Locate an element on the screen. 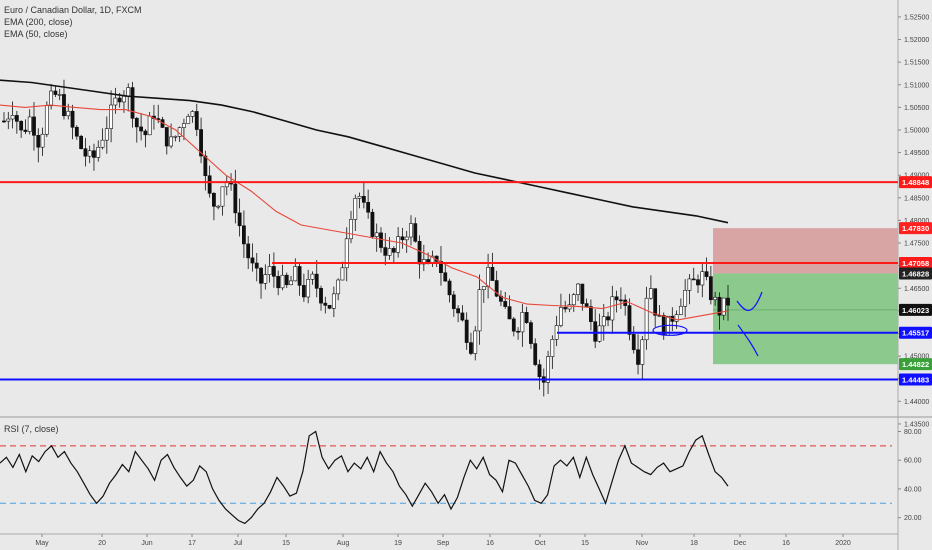 The width and height of the screenshot is (932, 550). ema200-legend: EMA (200, close) is located at coordinates (38, 22).